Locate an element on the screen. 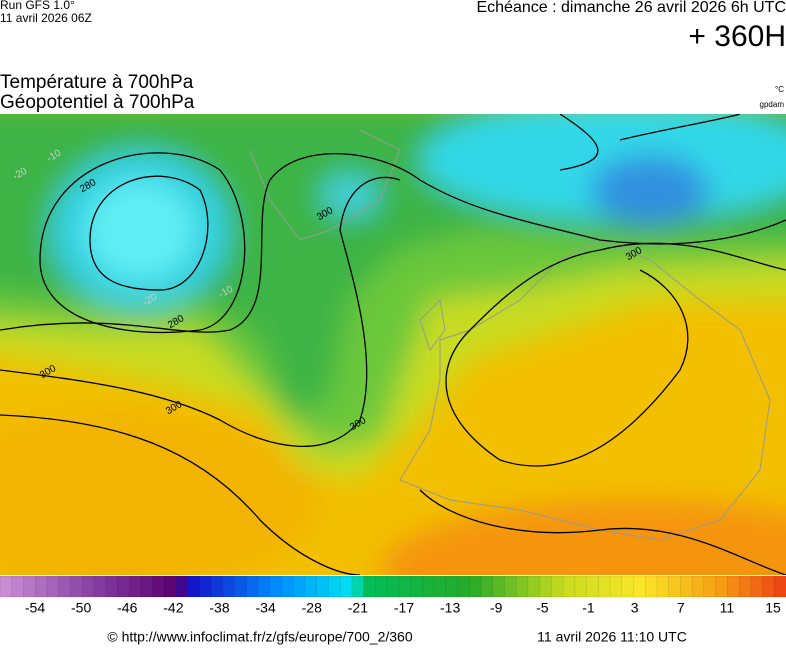 The height and width of the screenshot is (653, 786). colorbar-label: 7 is located at coordinates (681, 608).